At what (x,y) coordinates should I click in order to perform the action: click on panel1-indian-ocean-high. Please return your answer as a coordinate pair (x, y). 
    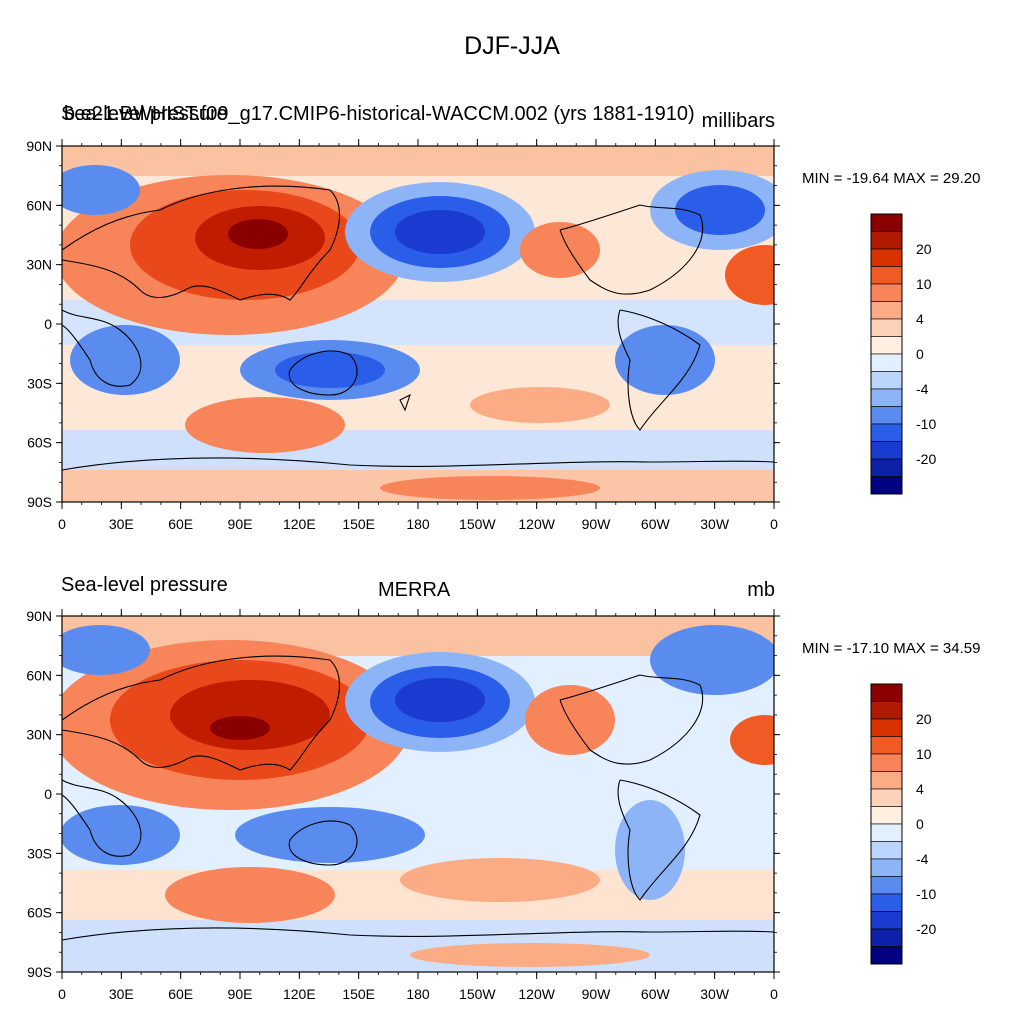
    Looking at the image, I should click on (265, 425).